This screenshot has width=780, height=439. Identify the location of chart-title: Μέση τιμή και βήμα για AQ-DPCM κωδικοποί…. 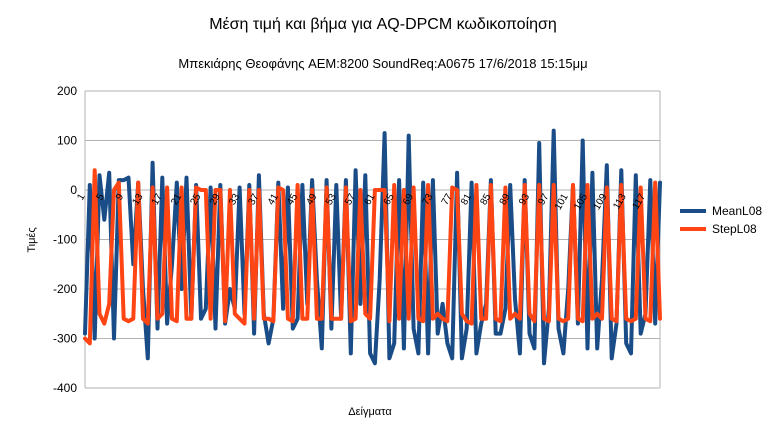
(383, 24).